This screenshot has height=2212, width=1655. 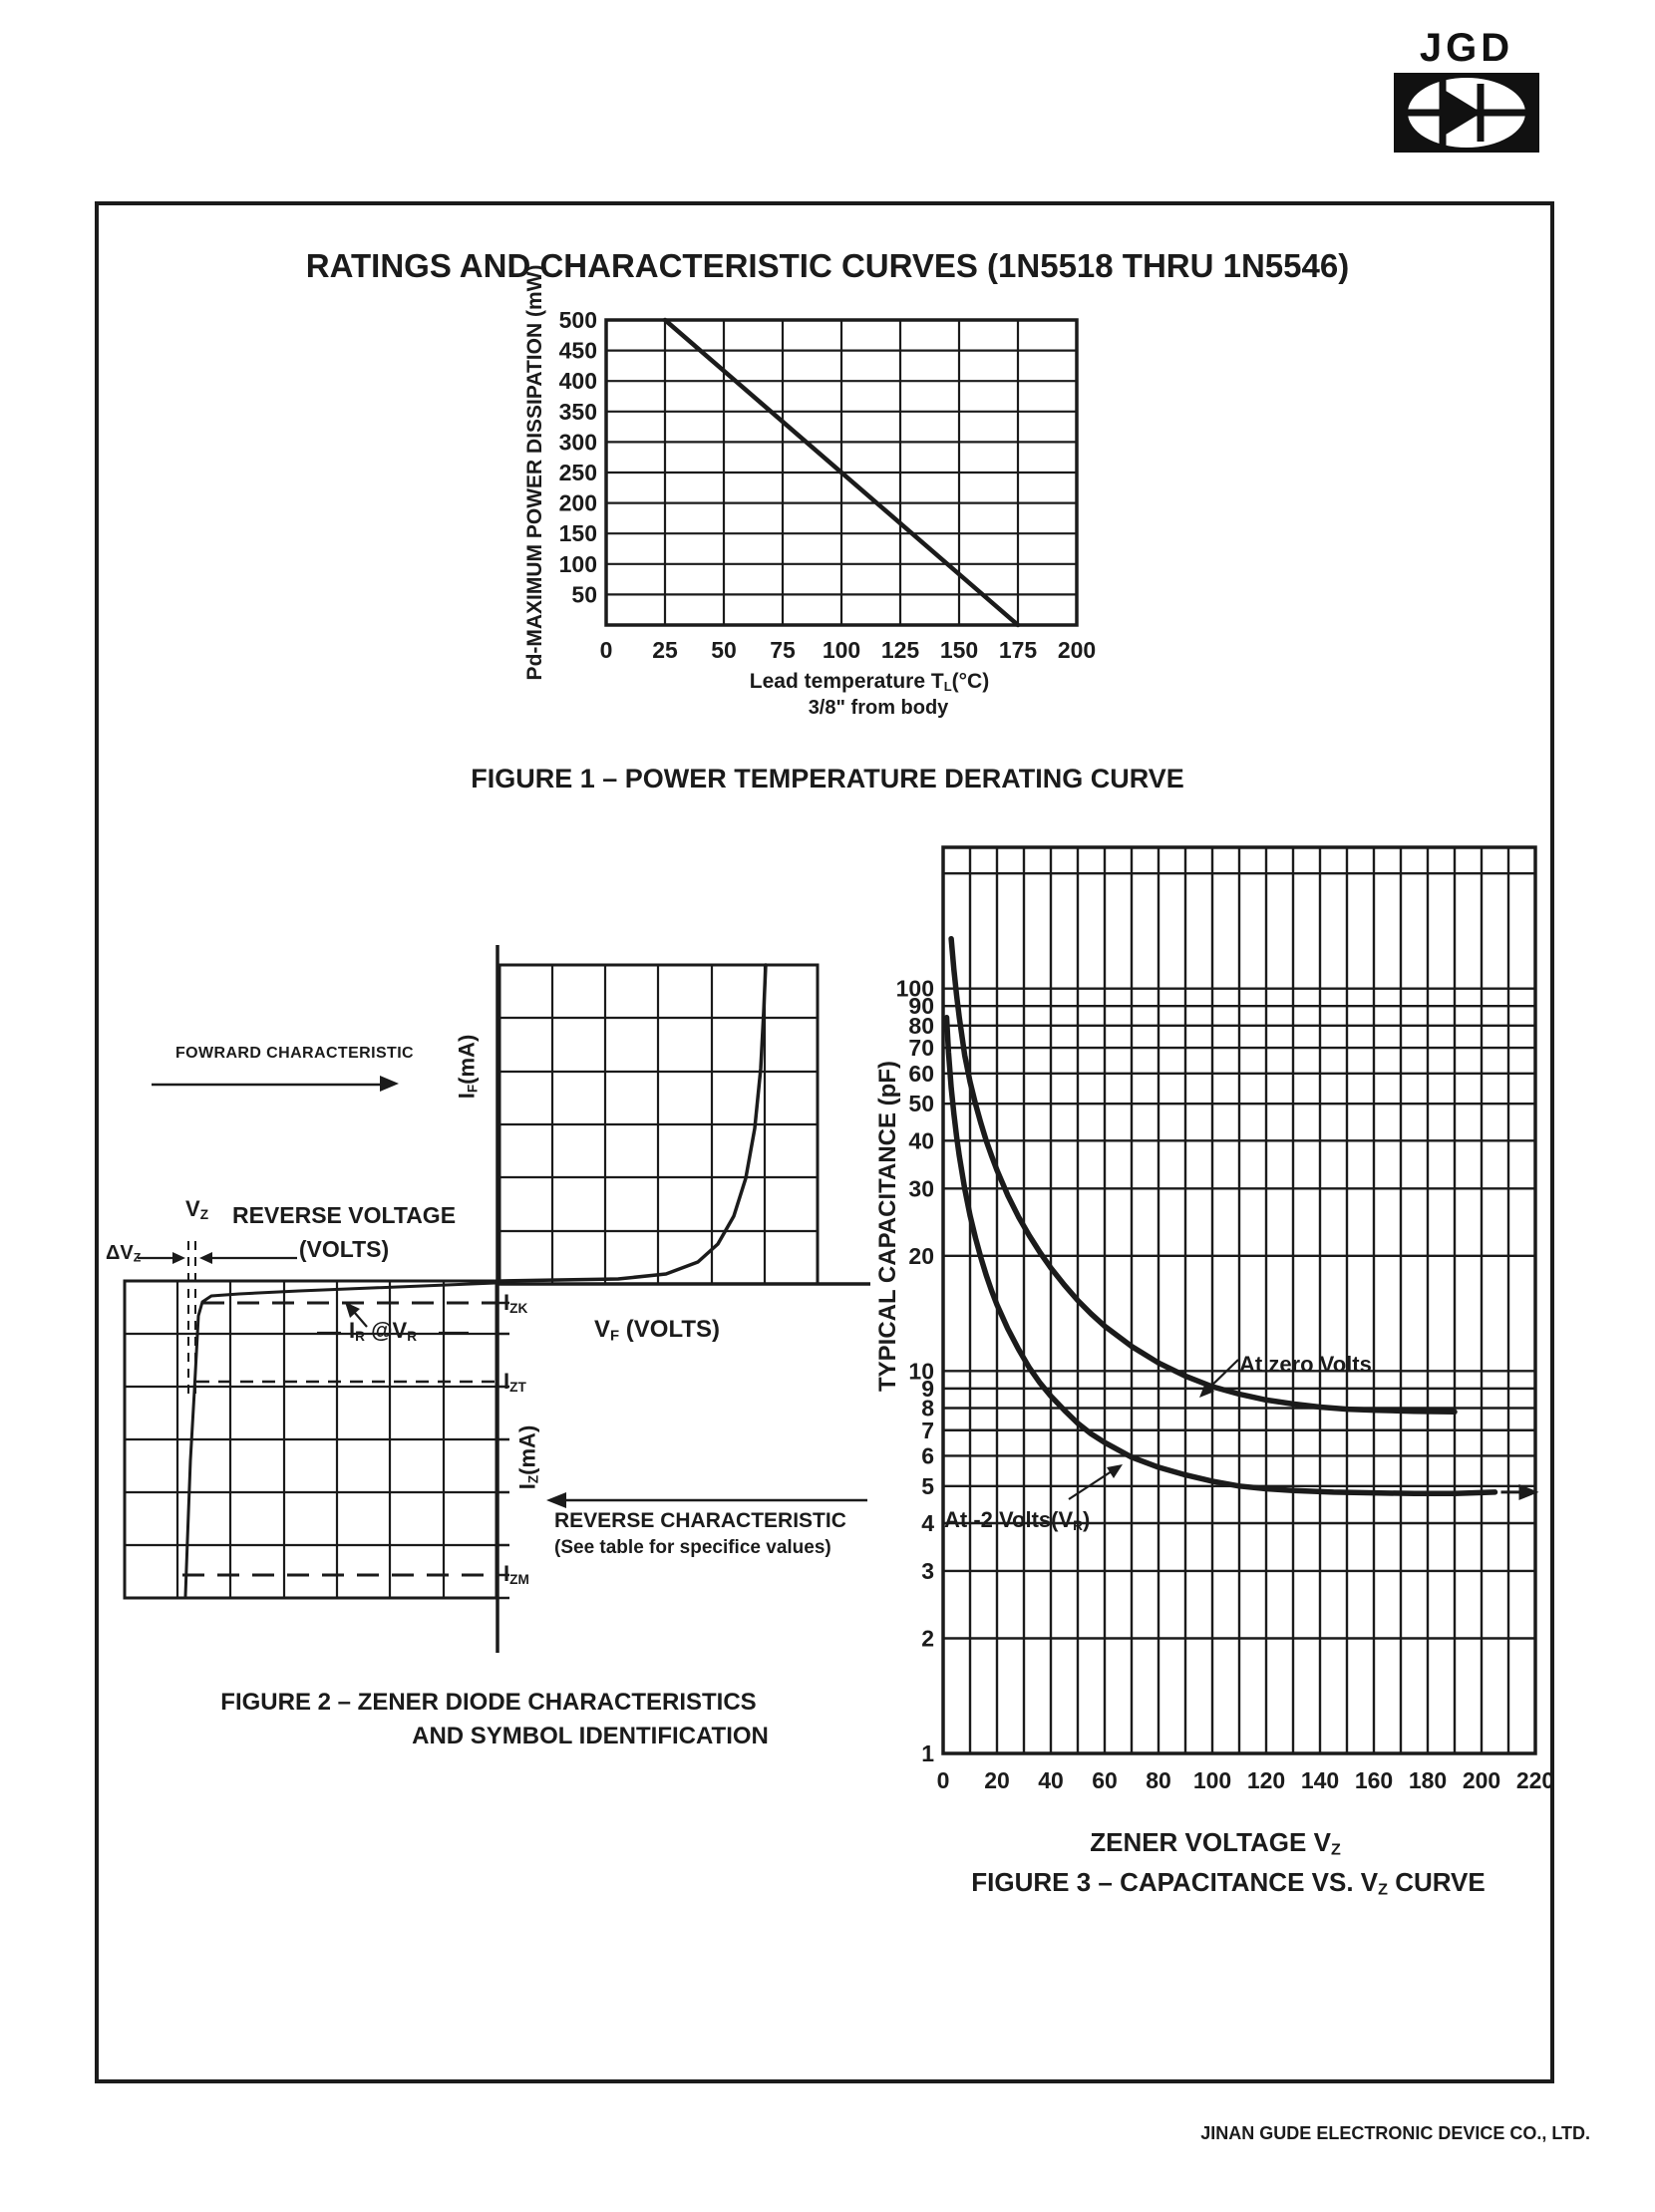 I want to click on forward-characteristic-label: FOWRARD CHARACTERISTIC, so click(x=295, y=1053).